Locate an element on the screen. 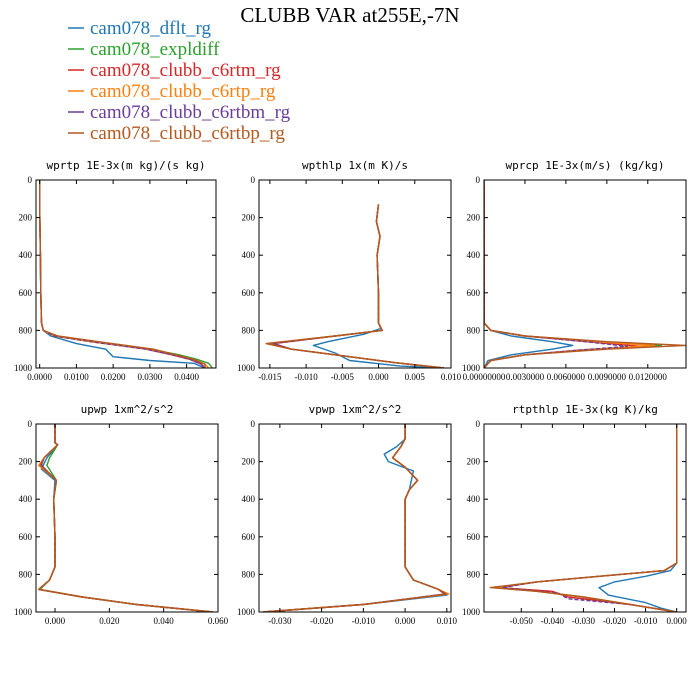  x-tick-label: 0.0120000 is located at coordinates (648, 377).